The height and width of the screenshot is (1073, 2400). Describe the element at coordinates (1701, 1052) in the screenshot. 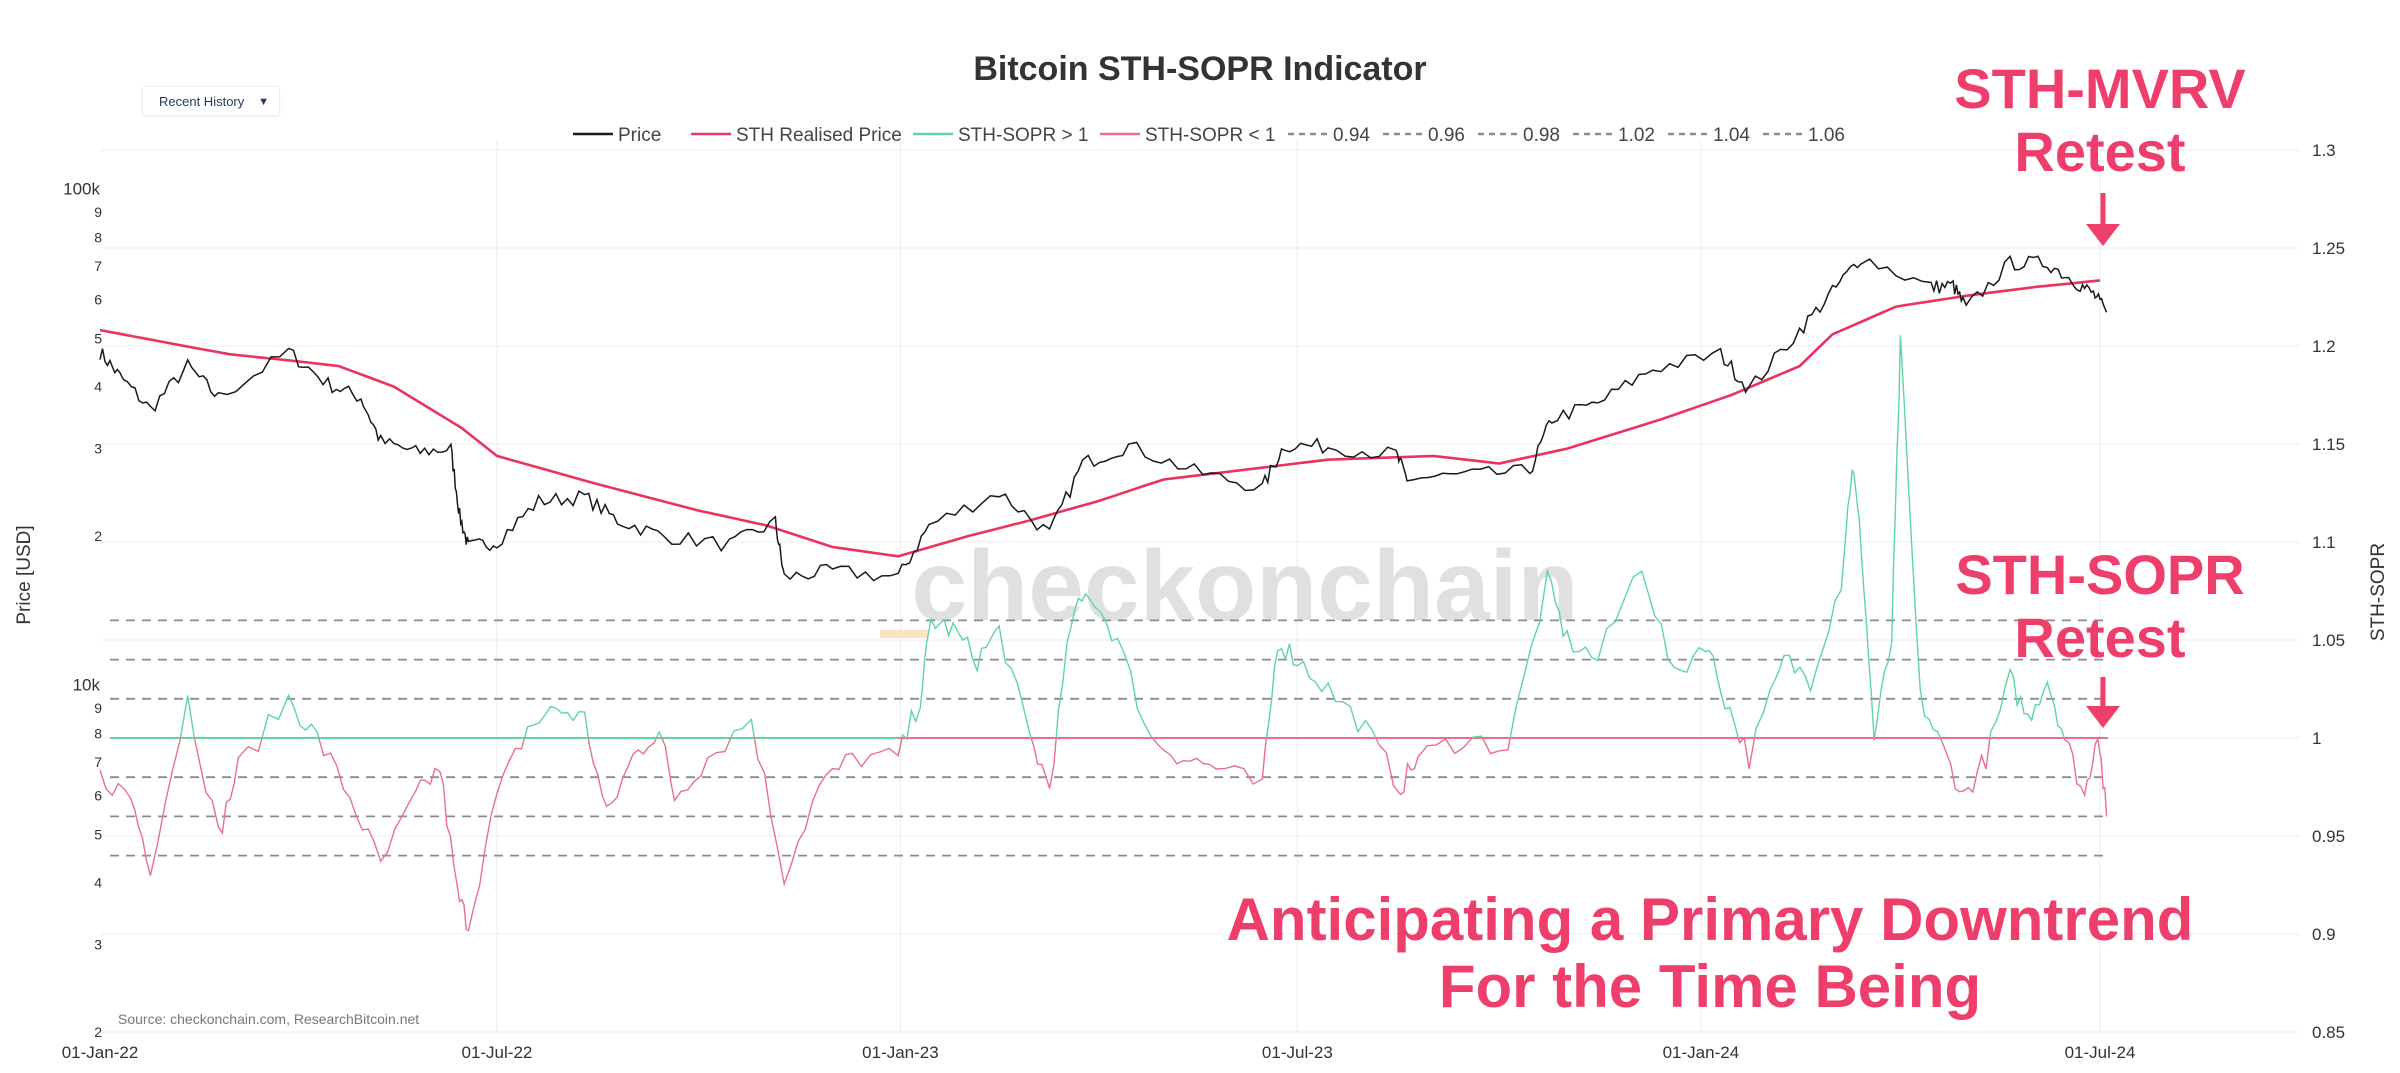

I see `x-tick-label: 01-Jan-24` at that location.